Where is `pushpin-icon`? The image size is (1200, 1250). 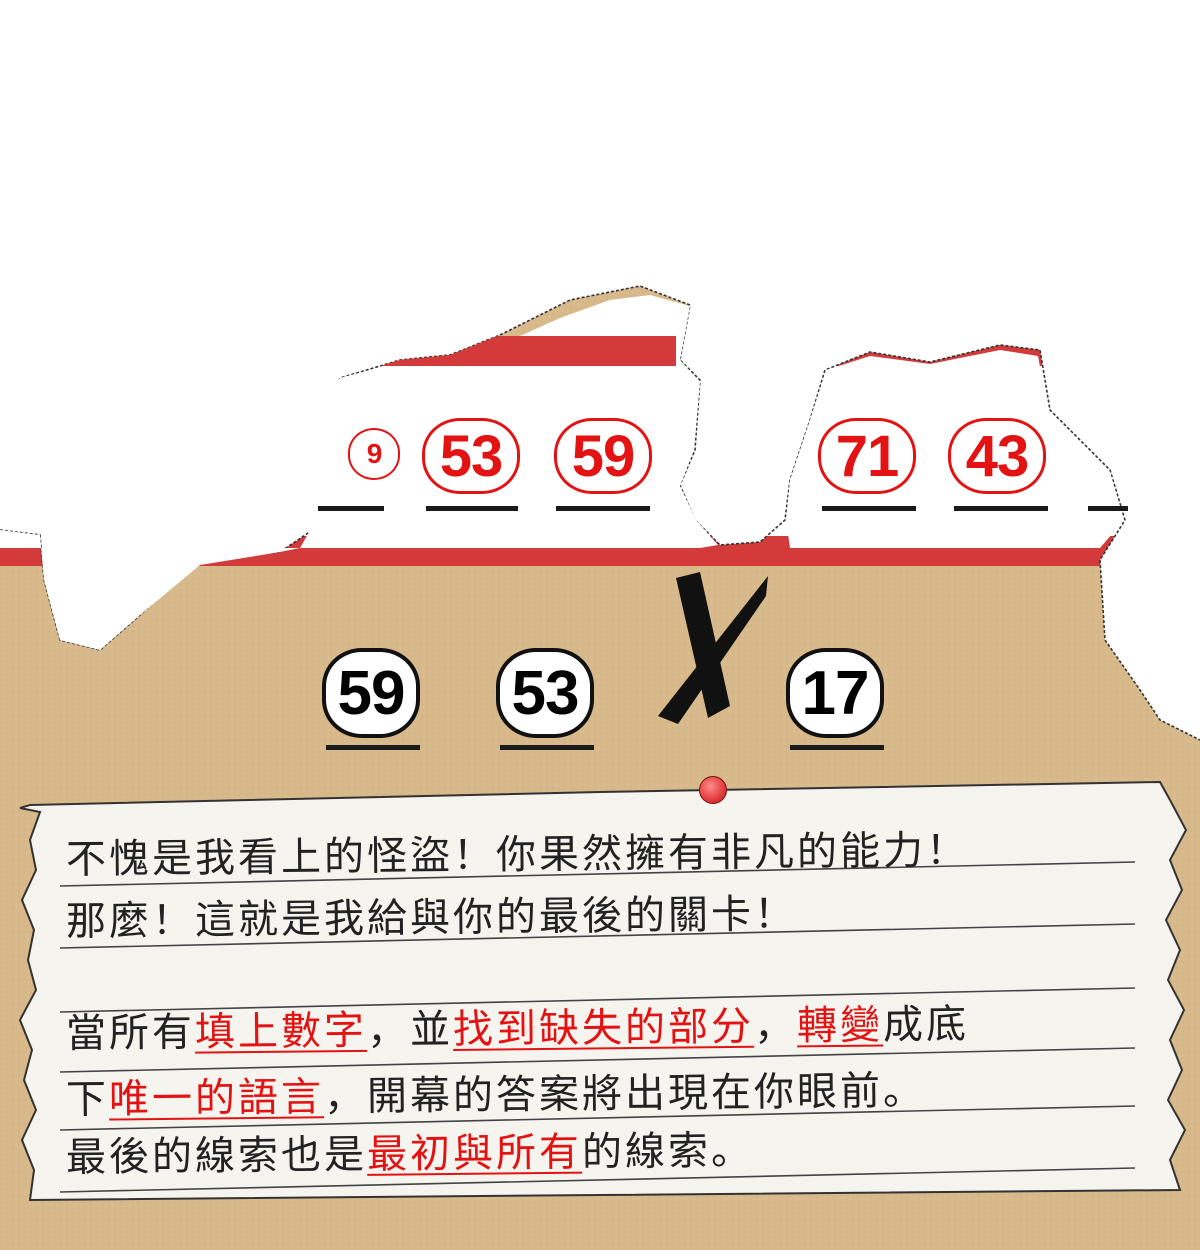 pushpin-icon is located at coordinates (713, 790).